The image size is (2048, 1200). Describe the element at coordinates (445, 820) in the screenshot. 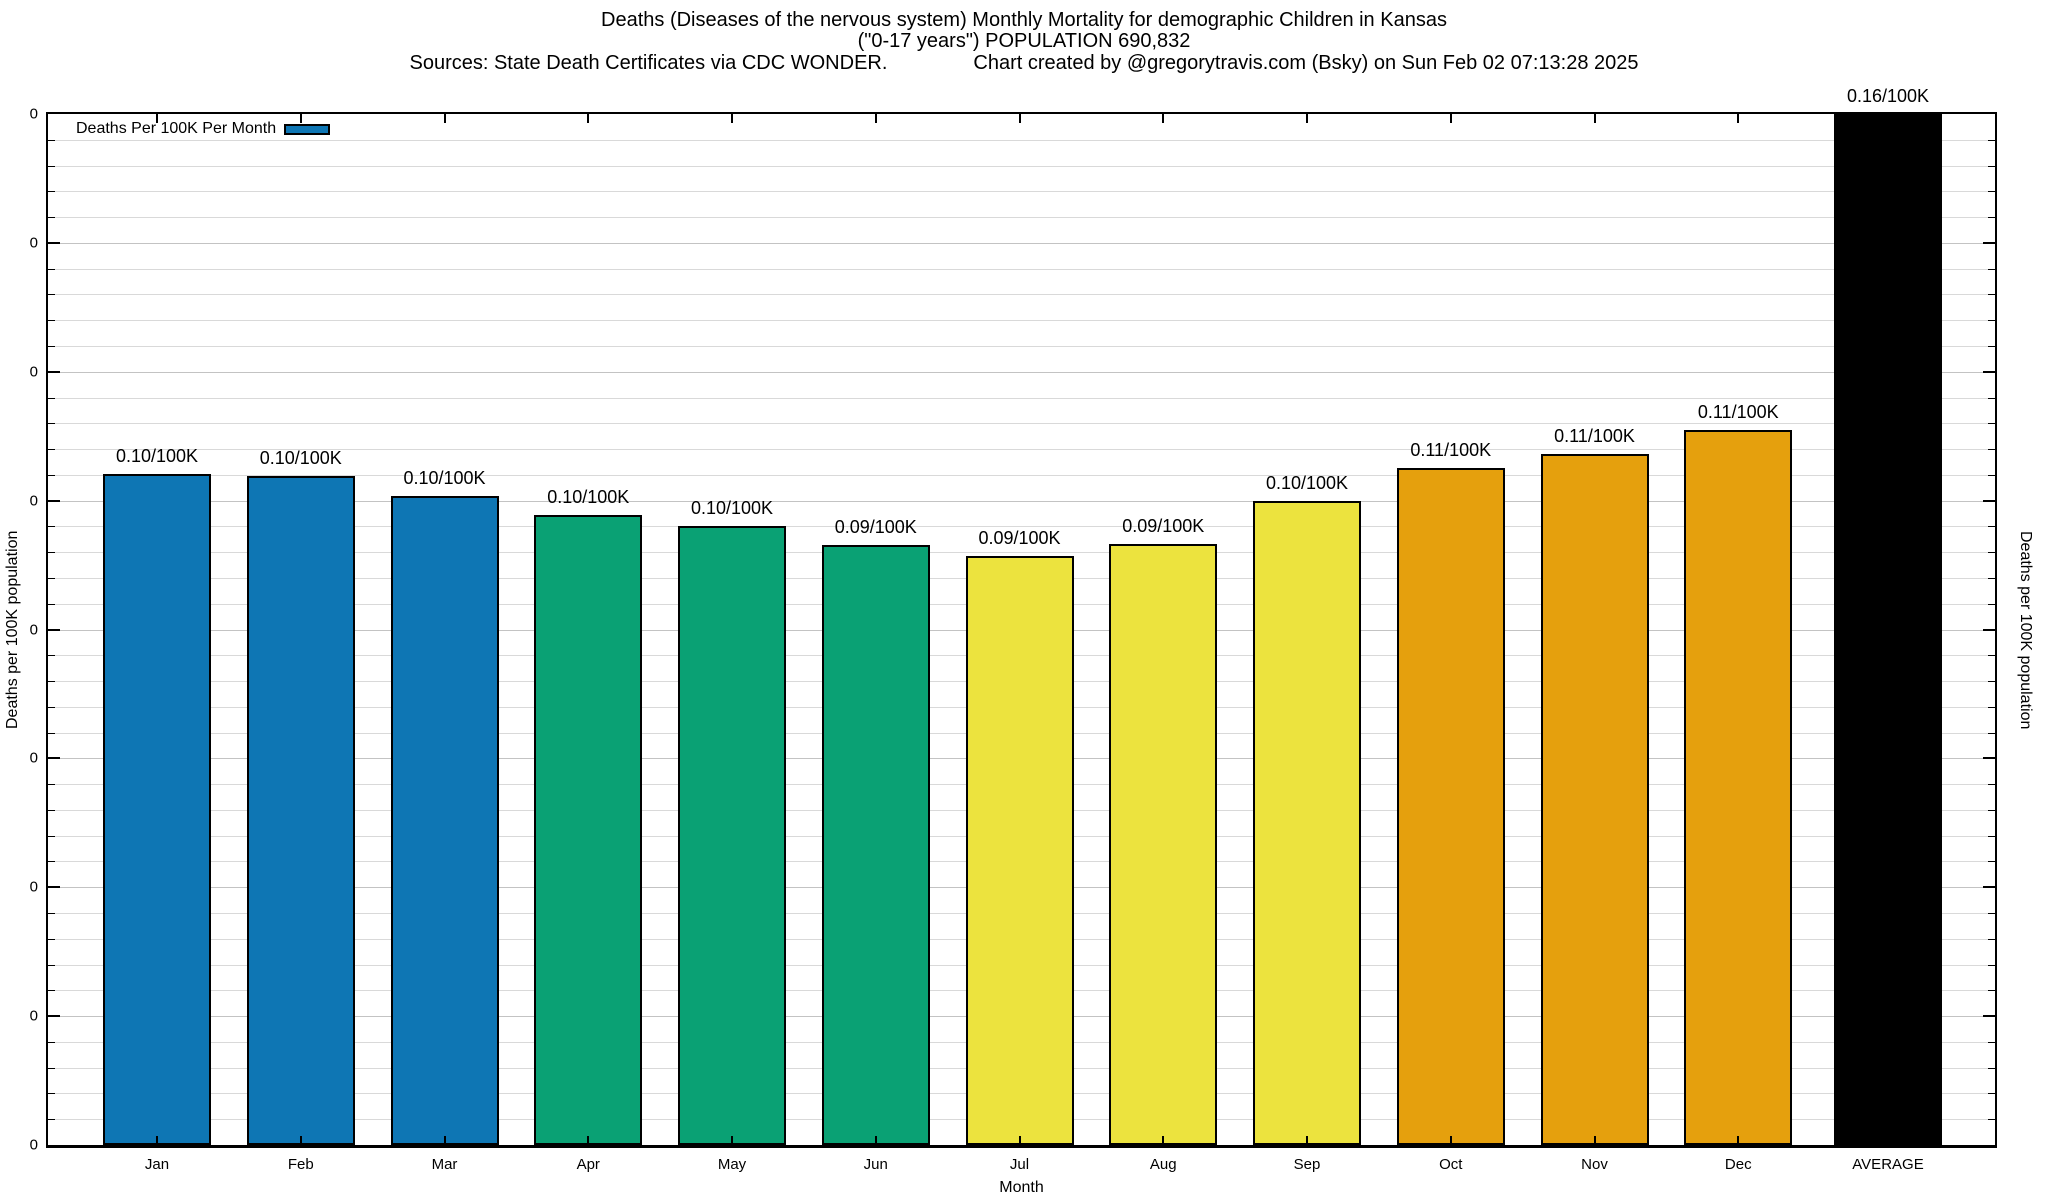

I see `bar-mar` at that location.